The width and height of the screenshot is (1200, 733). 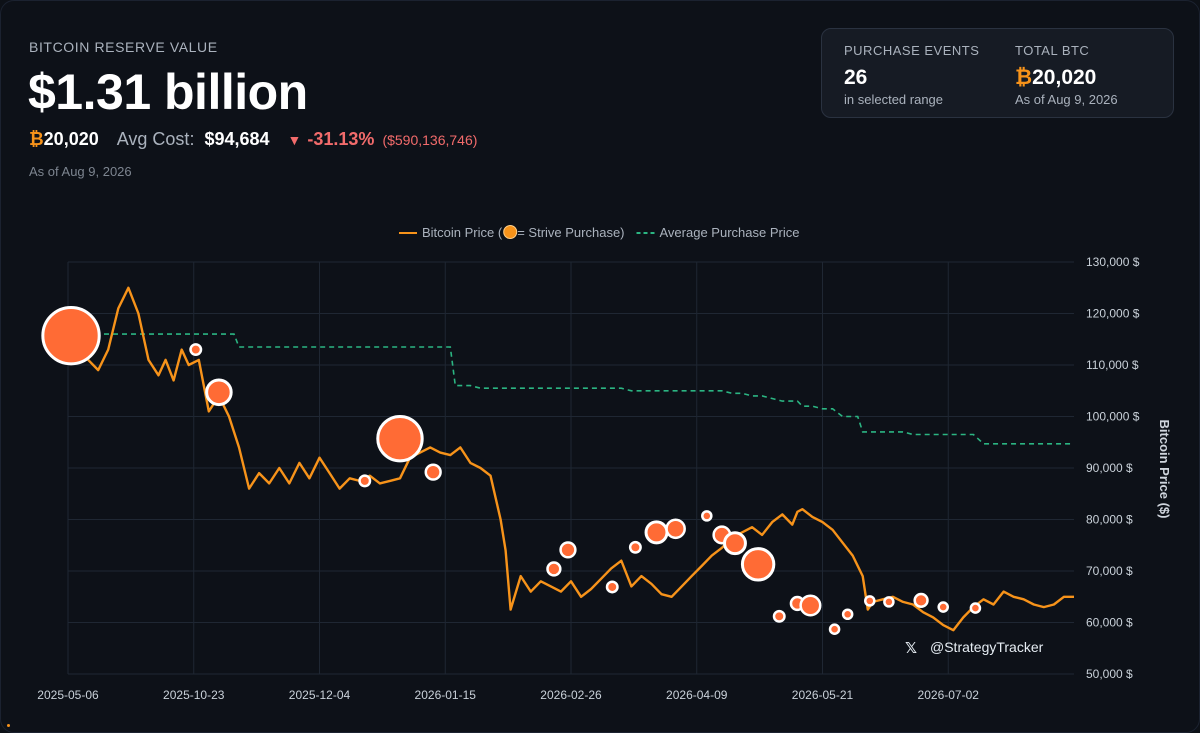 I want to click on reserve-value: $1.31 billion, so click(x=168, y=92).